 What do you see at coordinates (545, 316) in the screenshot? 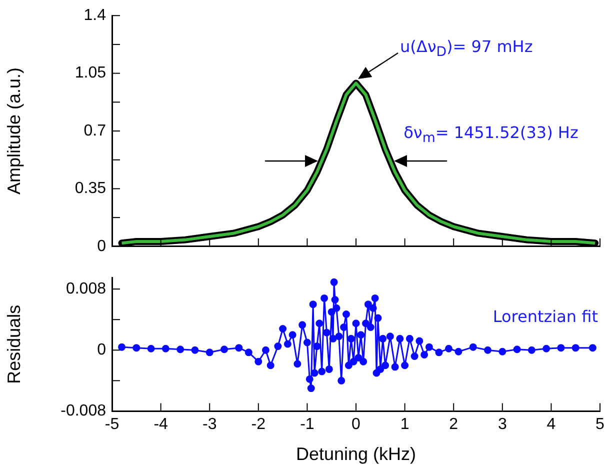
I see `annotation: Lorentzian fit` at bounding box center [545, 316].